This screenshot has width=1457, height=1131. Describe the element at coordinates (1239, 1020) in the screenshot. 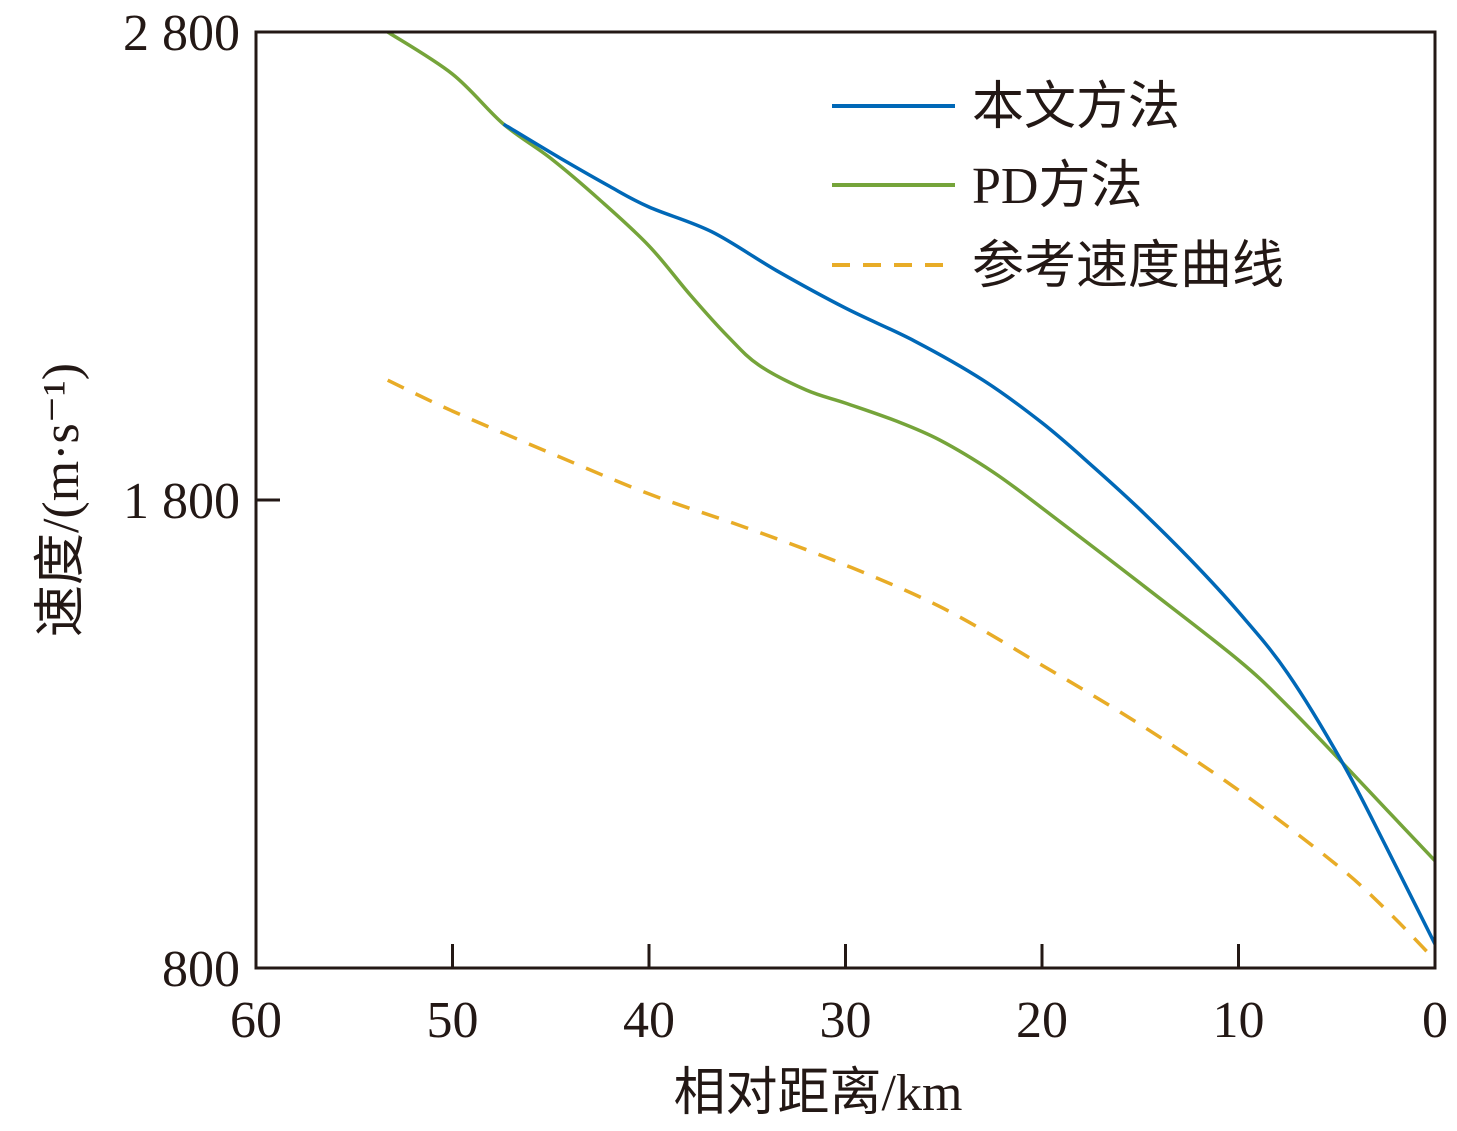

I see `x-tick-label: 10` at that location.